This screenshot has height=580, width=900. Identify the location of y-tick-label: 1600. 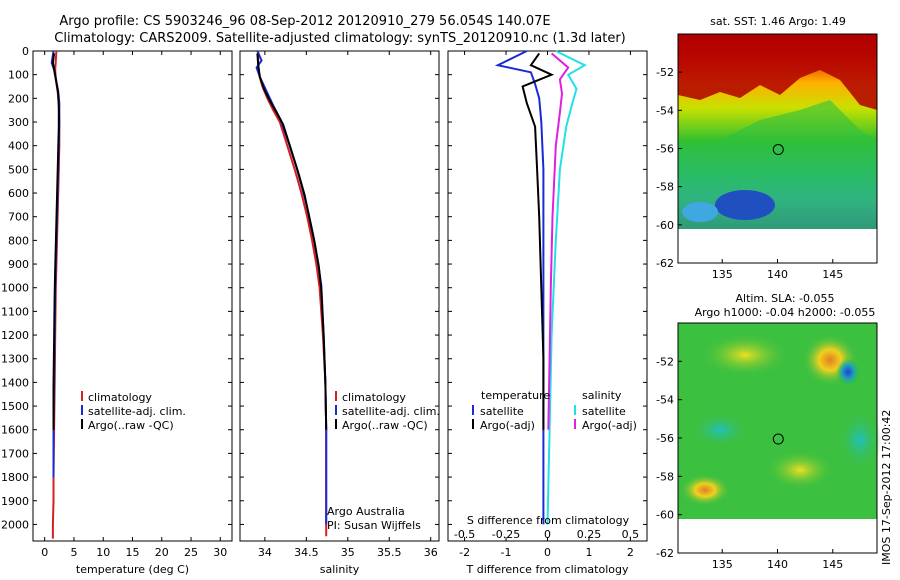
(15, 430).